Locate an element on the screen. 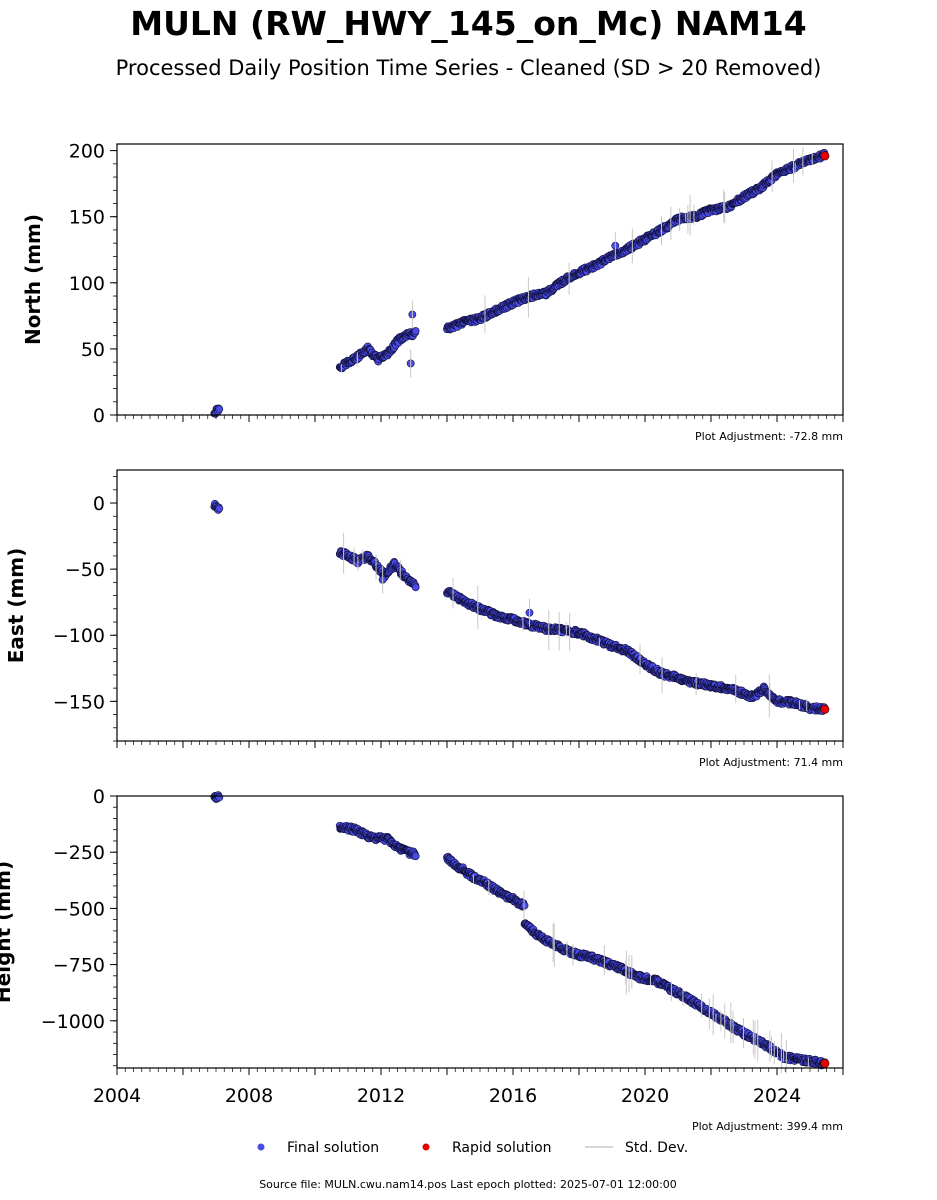 Image resolution: width=937 pixels, height=1200 pixels. x-tick-label: 2012 is located at coordinates (381, 1096).